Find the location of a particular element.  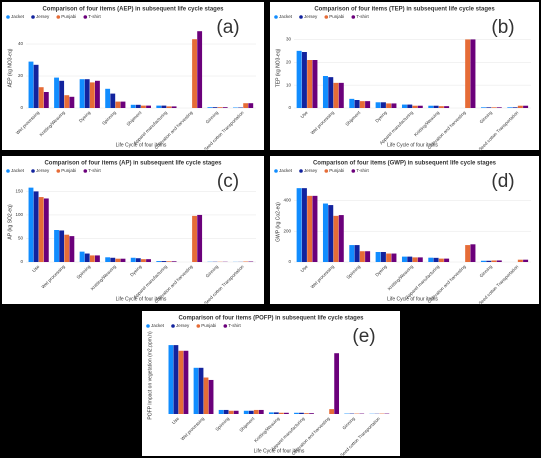

y-axis-title: AP (kg SO2-eq) is located at coordinates (10, 222).